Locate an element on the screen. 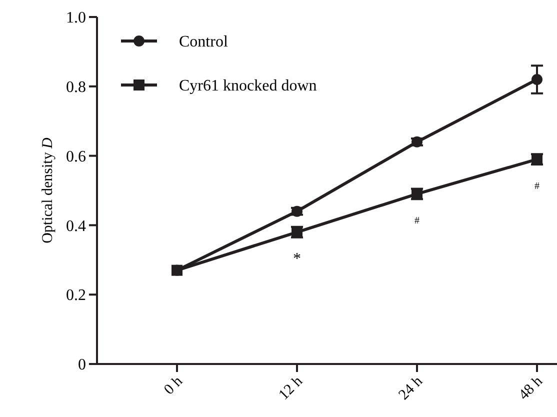 Image resolution: width=557 pixels, height=417 pixels. y-tick-label: 0.8 is located at coordinates (76, 87).